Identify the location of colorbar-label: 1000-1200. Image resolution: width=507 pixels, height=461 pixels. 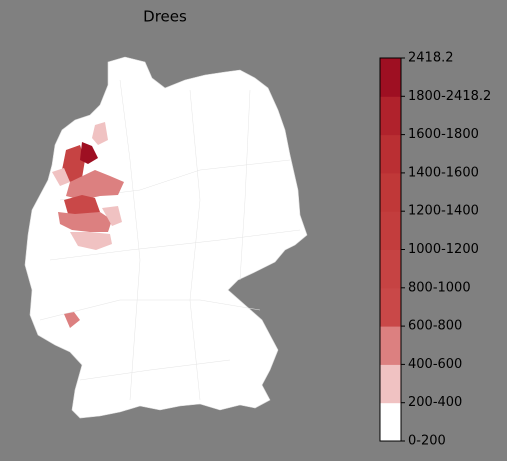
(443, 249).